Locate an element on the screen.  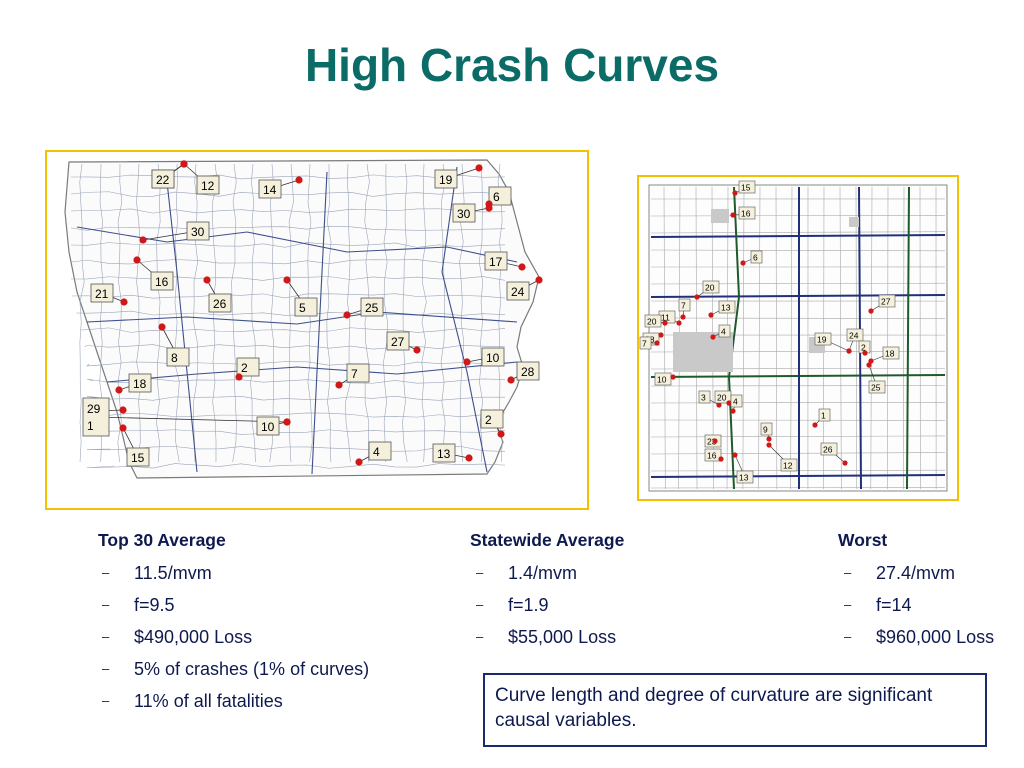
worst-heading: Worst is located at coordinates (863, 540).